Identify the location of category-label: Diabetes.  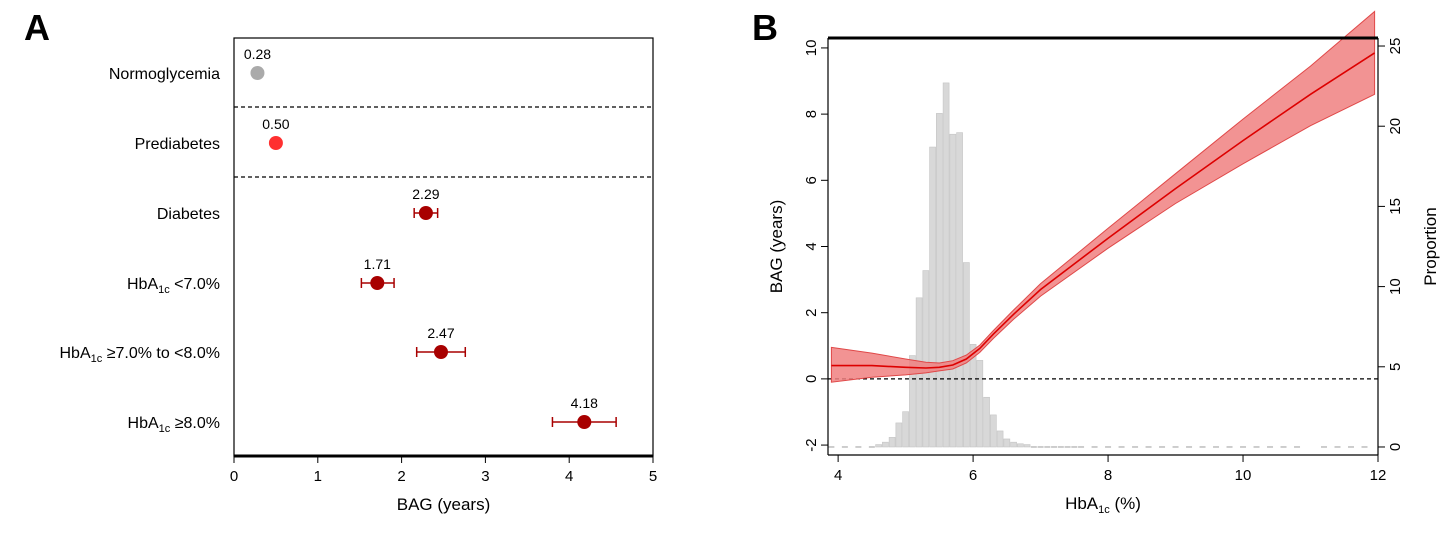
(188, 214).